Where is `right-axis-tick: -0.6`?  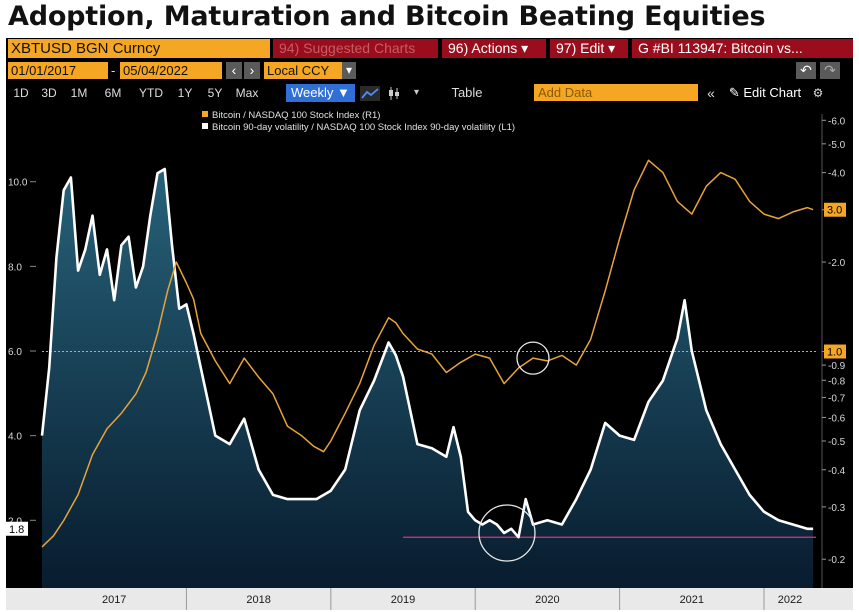 right-axis-tick: -0.6 is located at coordinates (837, 418).